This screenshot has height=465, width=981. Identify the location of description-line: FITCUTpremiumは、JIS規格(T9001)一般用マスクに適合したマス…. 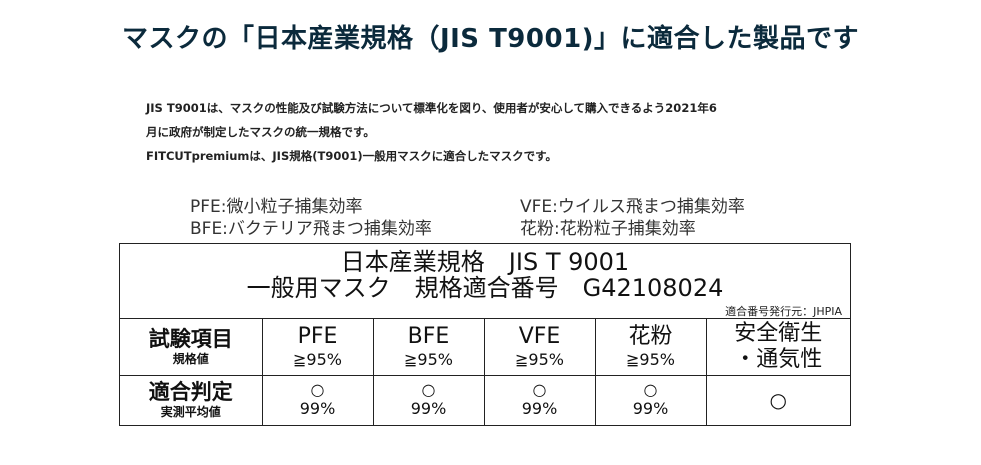
(351, 156).